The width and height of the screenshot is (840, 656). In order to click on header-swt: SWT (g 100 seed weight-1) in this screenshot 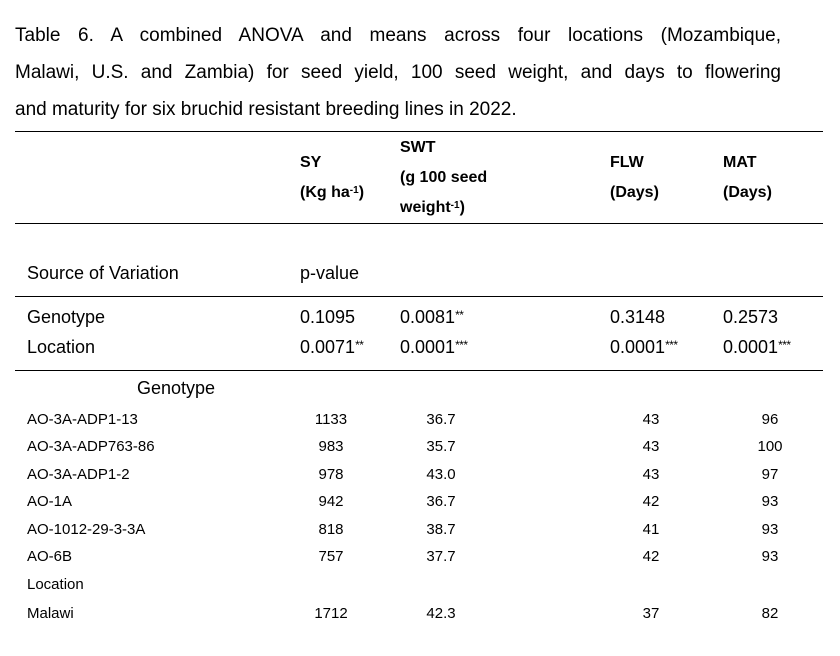, I will do `click(505, 178)`.